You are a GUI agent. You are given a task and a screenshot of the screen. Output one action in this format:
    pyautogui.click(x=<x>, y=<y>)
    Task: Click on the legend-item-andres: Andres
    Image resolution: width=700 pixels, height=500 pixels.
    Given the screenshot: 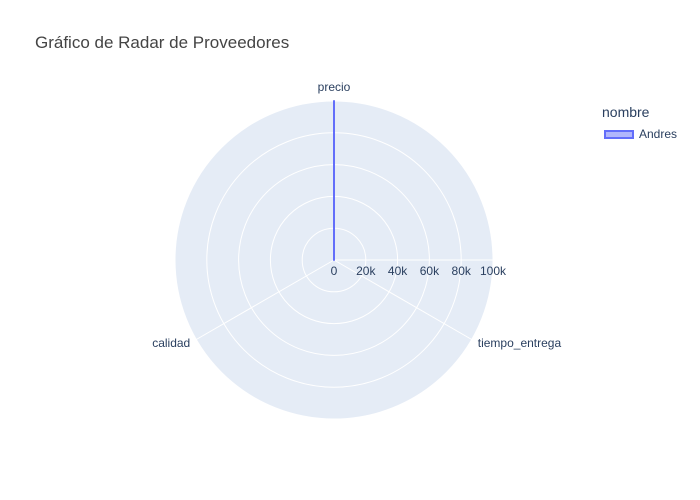 What is the action you would take?
    pyautogui.click(x=639, y=134)
    